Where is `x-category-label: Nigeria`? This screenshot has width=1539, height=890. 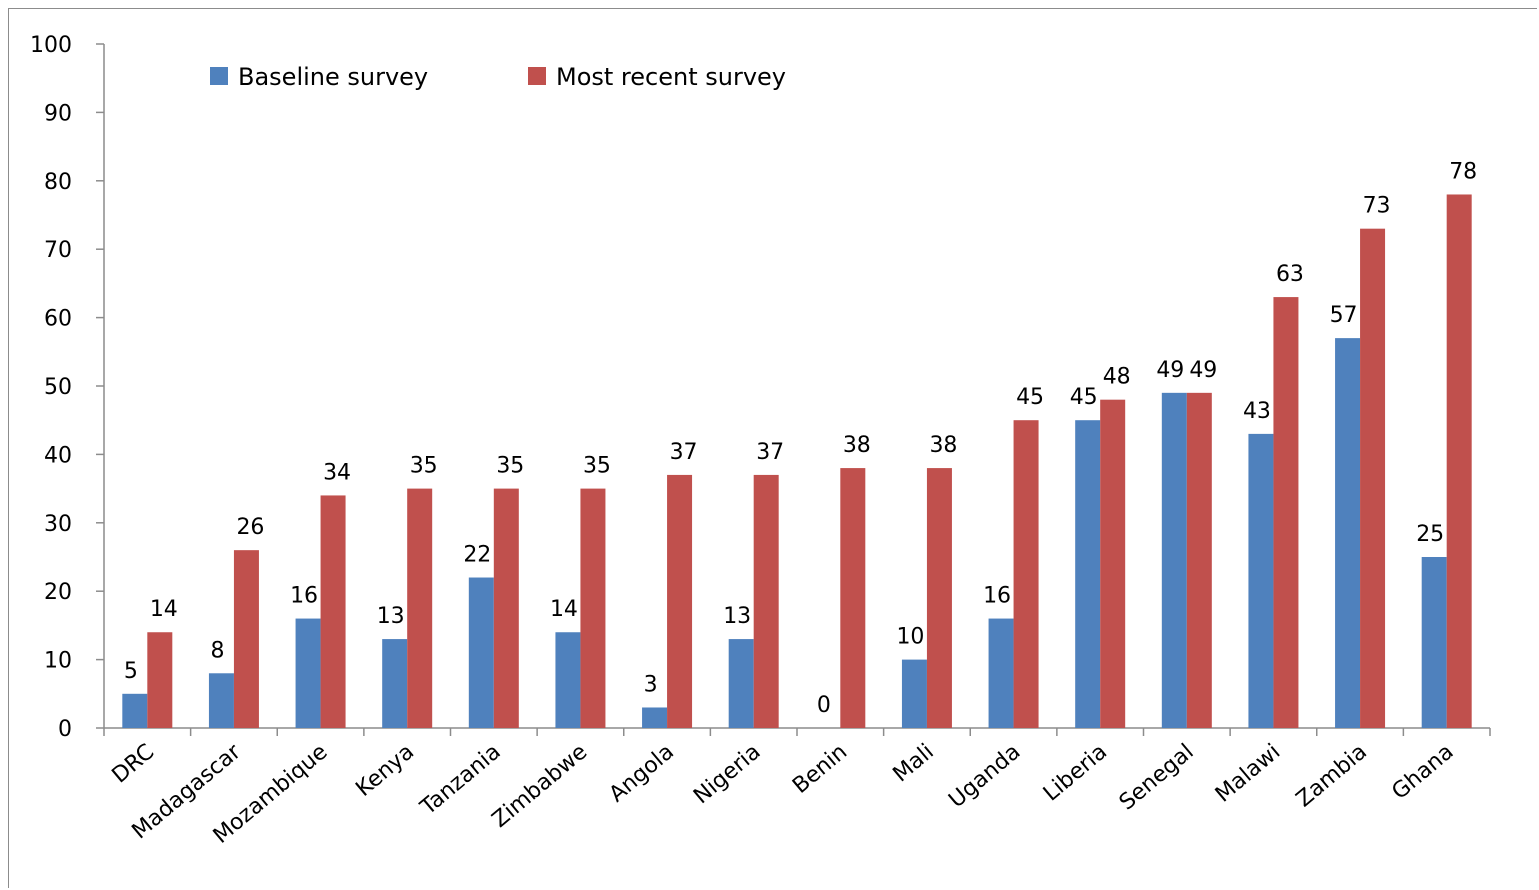 x-category-label: Nigeria is located at coordinates (727, 774).